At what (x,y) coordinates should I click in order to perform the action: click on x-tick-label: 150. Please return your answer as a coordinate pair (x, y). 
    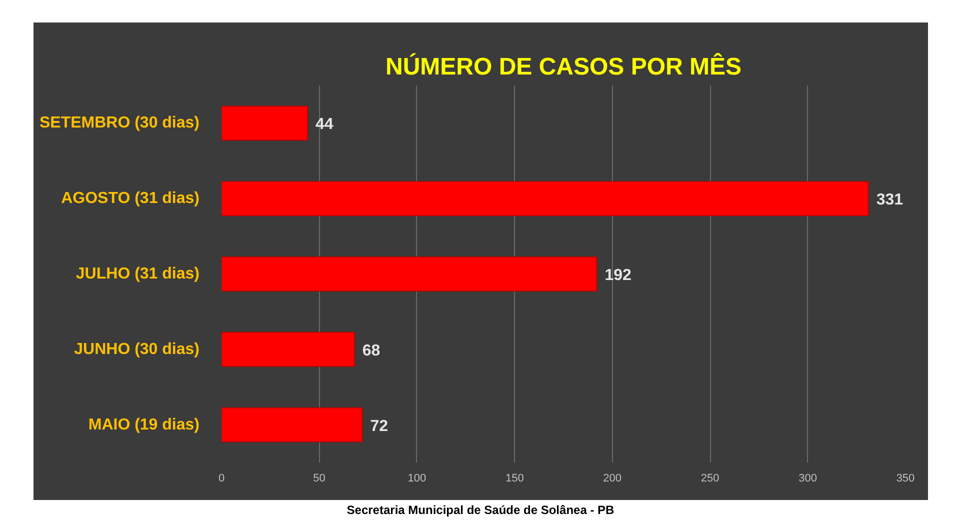
    Looking at the image, I should click on (514, 478).